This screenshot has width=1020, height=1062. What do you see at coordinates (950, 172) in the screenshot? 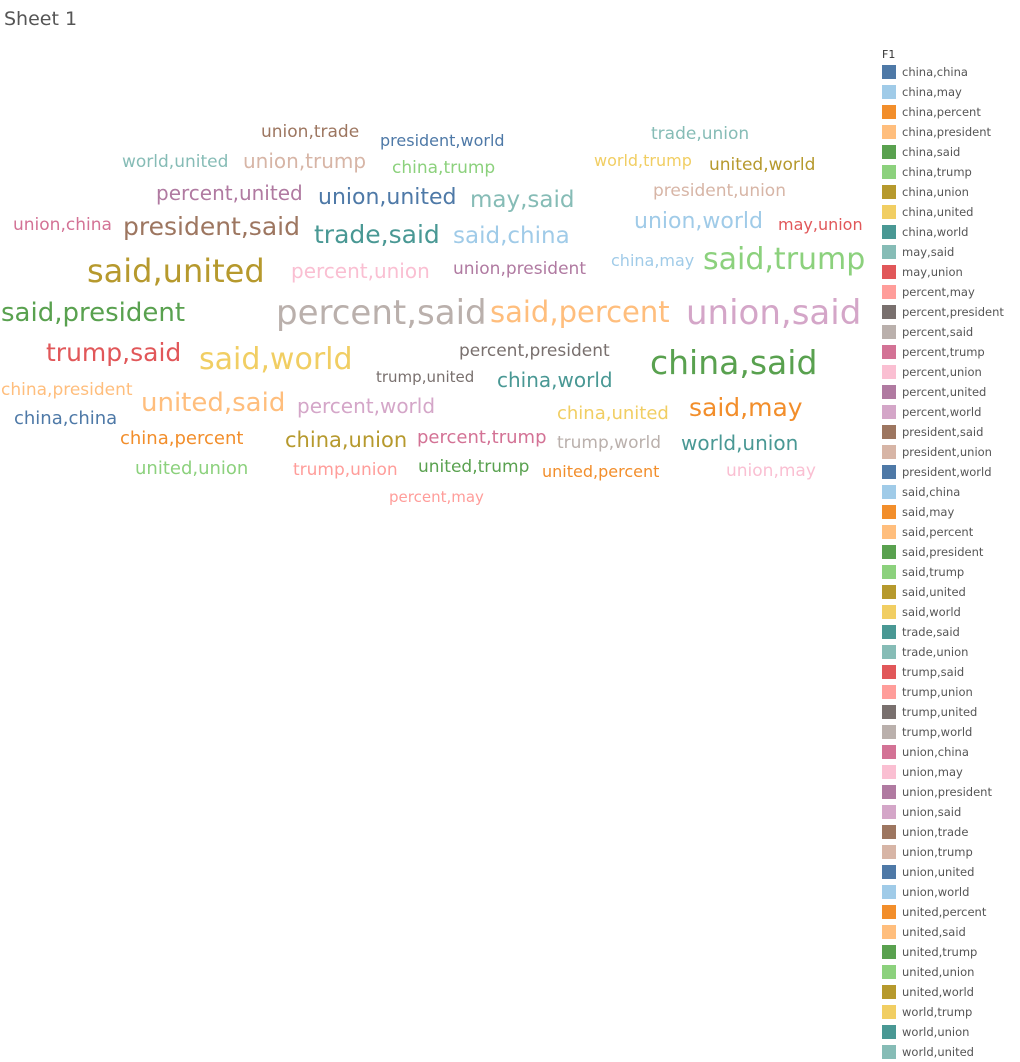
I see `legend-item: china,trump` at bounding box center [950, 172].